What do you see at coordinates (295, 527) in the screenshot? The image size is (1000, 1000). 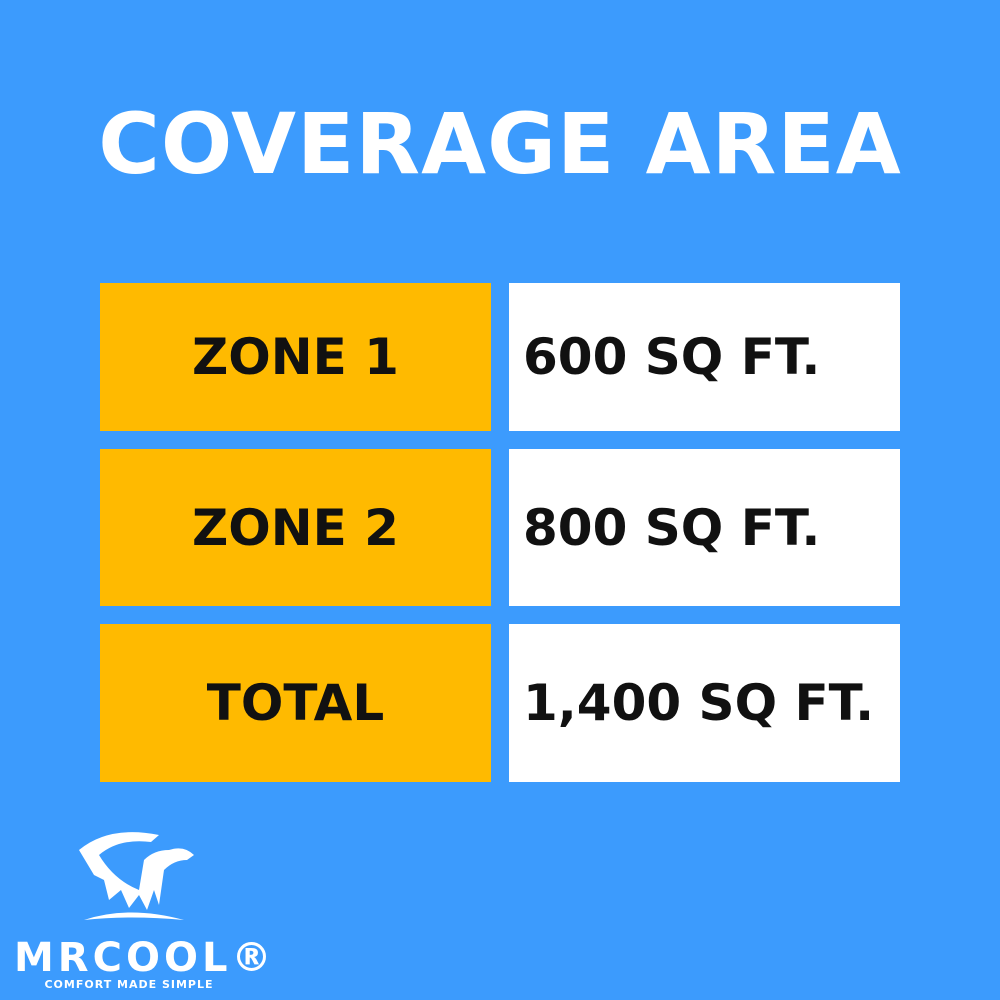 I see `zone-2-label: ZONE 2` at bounding box center [295, 527].